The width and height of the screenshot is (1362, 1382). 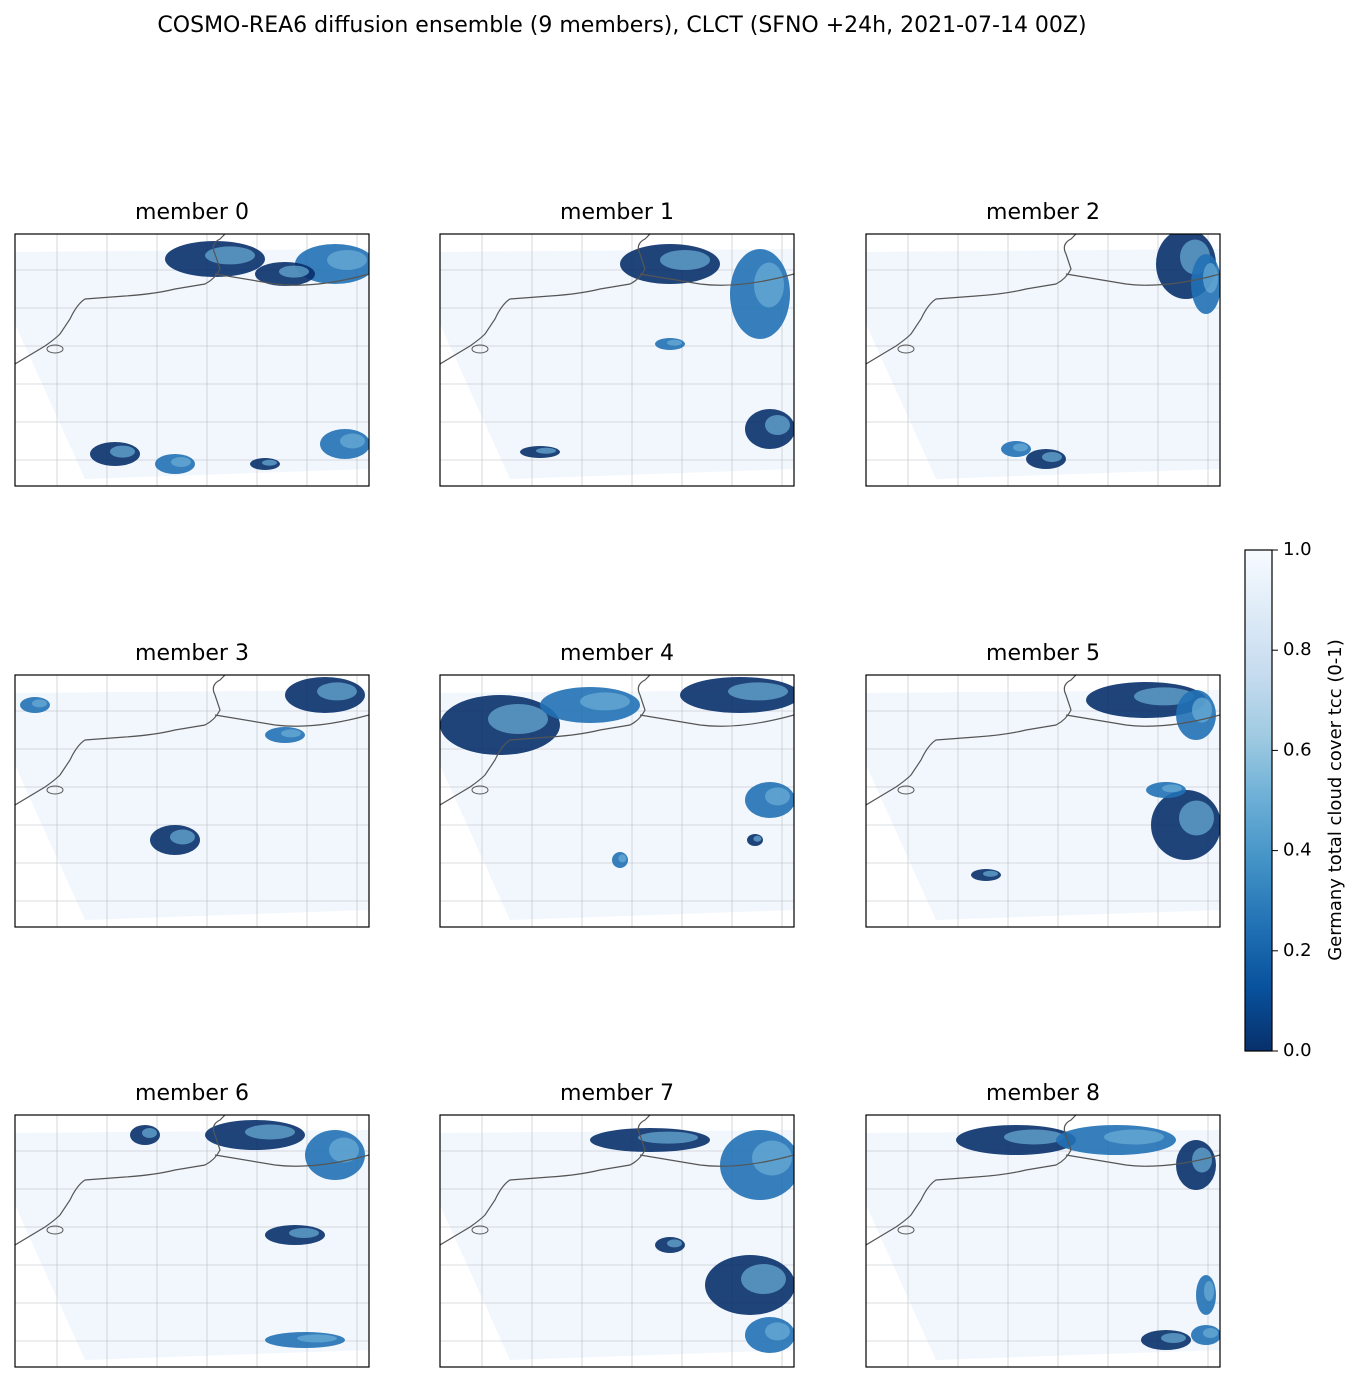 What do you see at coordinates (1043, 212) in the screenshot?
I see `panel-title: member 2` at bounding box center [1043, 212].